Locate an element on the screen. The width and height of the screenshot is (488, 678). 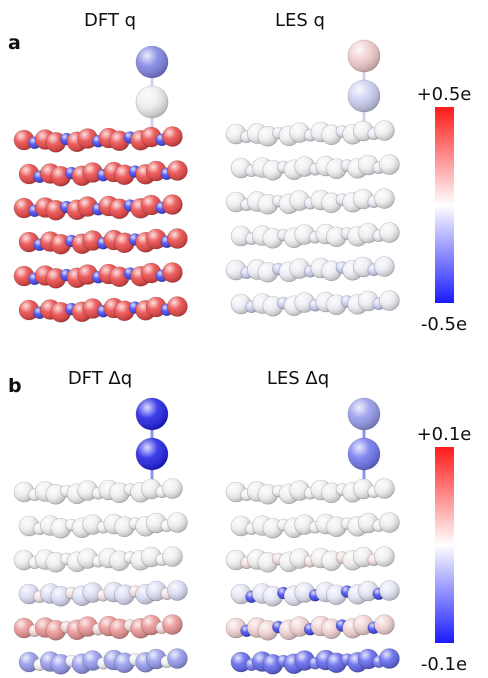
title-les-dq: LES Δq is located at coordinates (298, 378).